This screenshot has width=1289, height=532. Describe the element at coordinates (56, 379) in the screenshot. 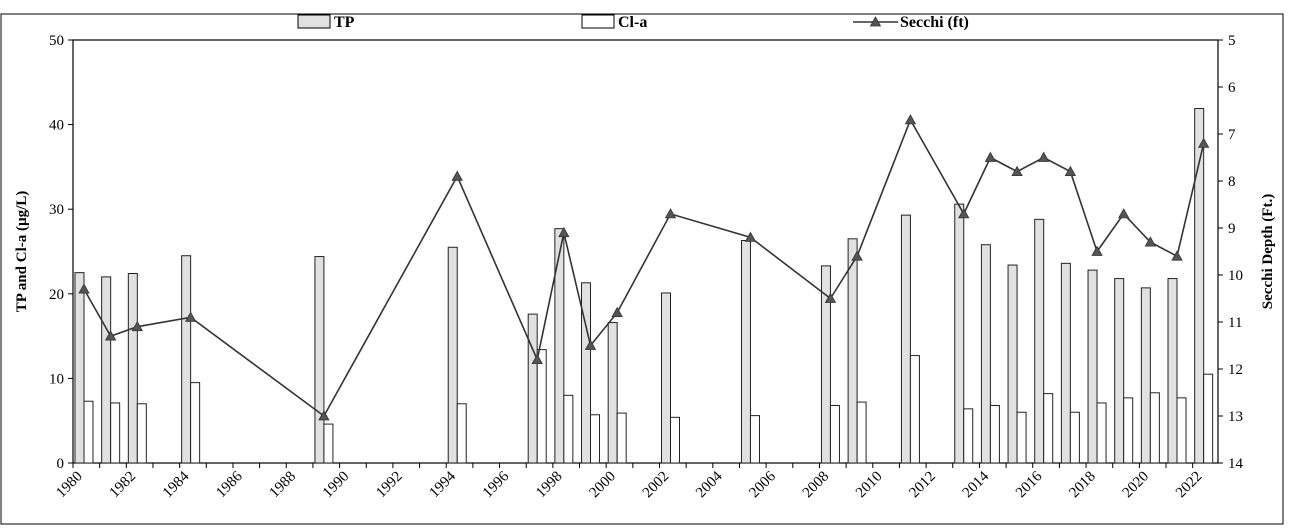

I see `y-tick-label-10: 10` at that location.